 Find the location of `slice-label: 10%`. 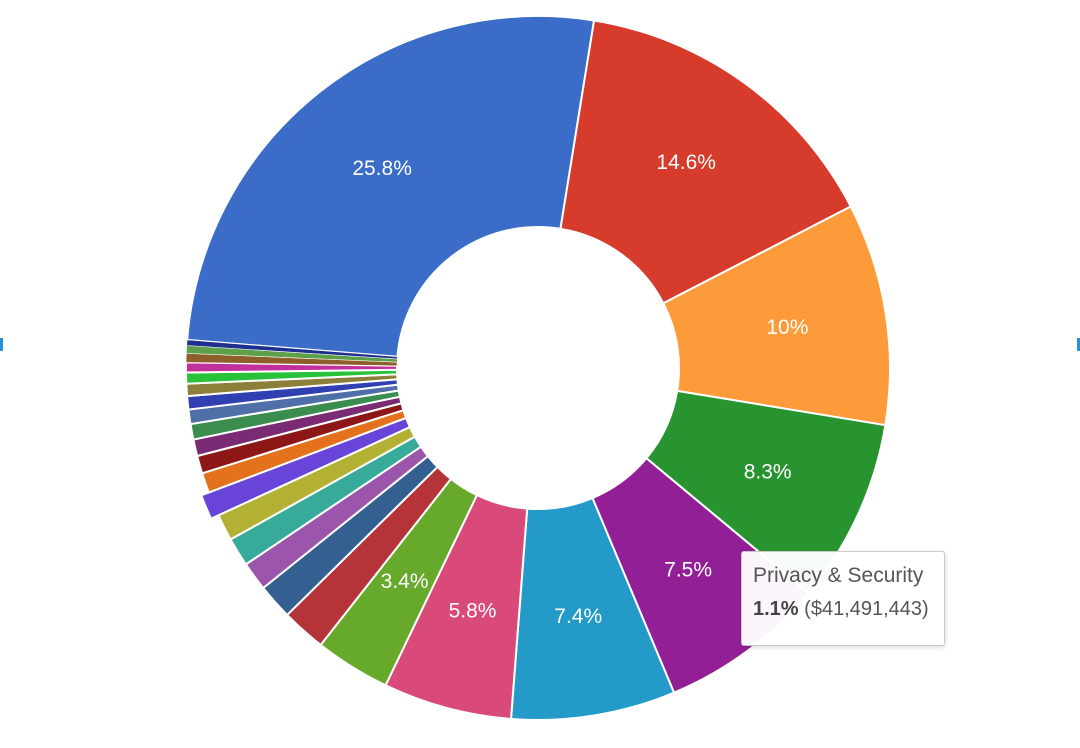

slice-label: 10% is located at coordinates (787, 327).